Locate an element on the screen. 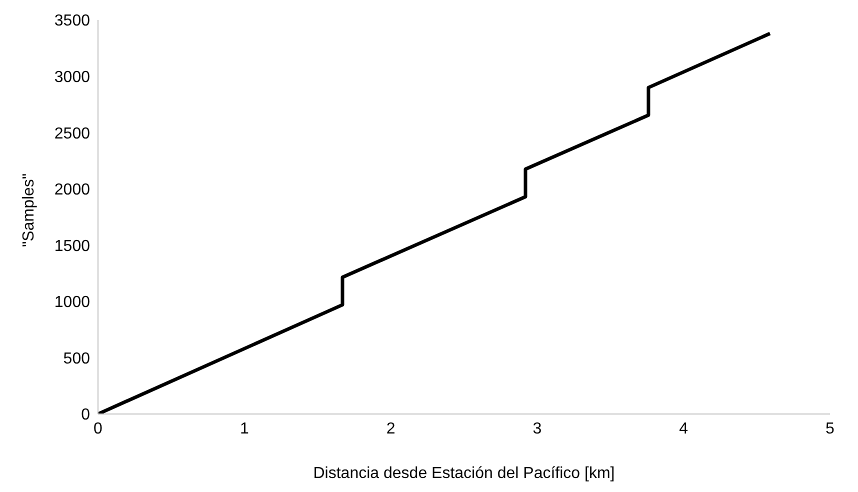 The height and width of the screenshot is (492, 858). x-tick-label: 5 is located at coordinates (830, 429).